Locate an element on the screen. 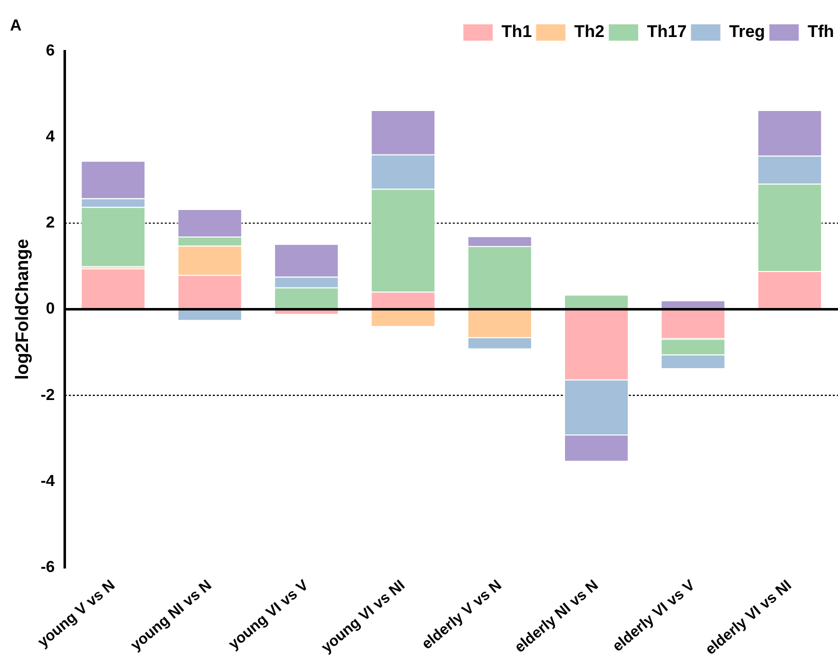 This screenshot has width=838, height=662. y-tick-label: 0 is located at coordinates (50, 309).